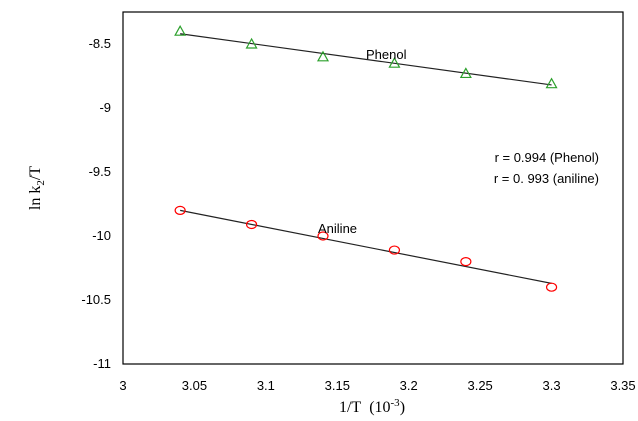 Image resolution: width=638 pixels, height=421 pixels. I want to click on y-axis-label-suffix: /T, so click(35, 173).